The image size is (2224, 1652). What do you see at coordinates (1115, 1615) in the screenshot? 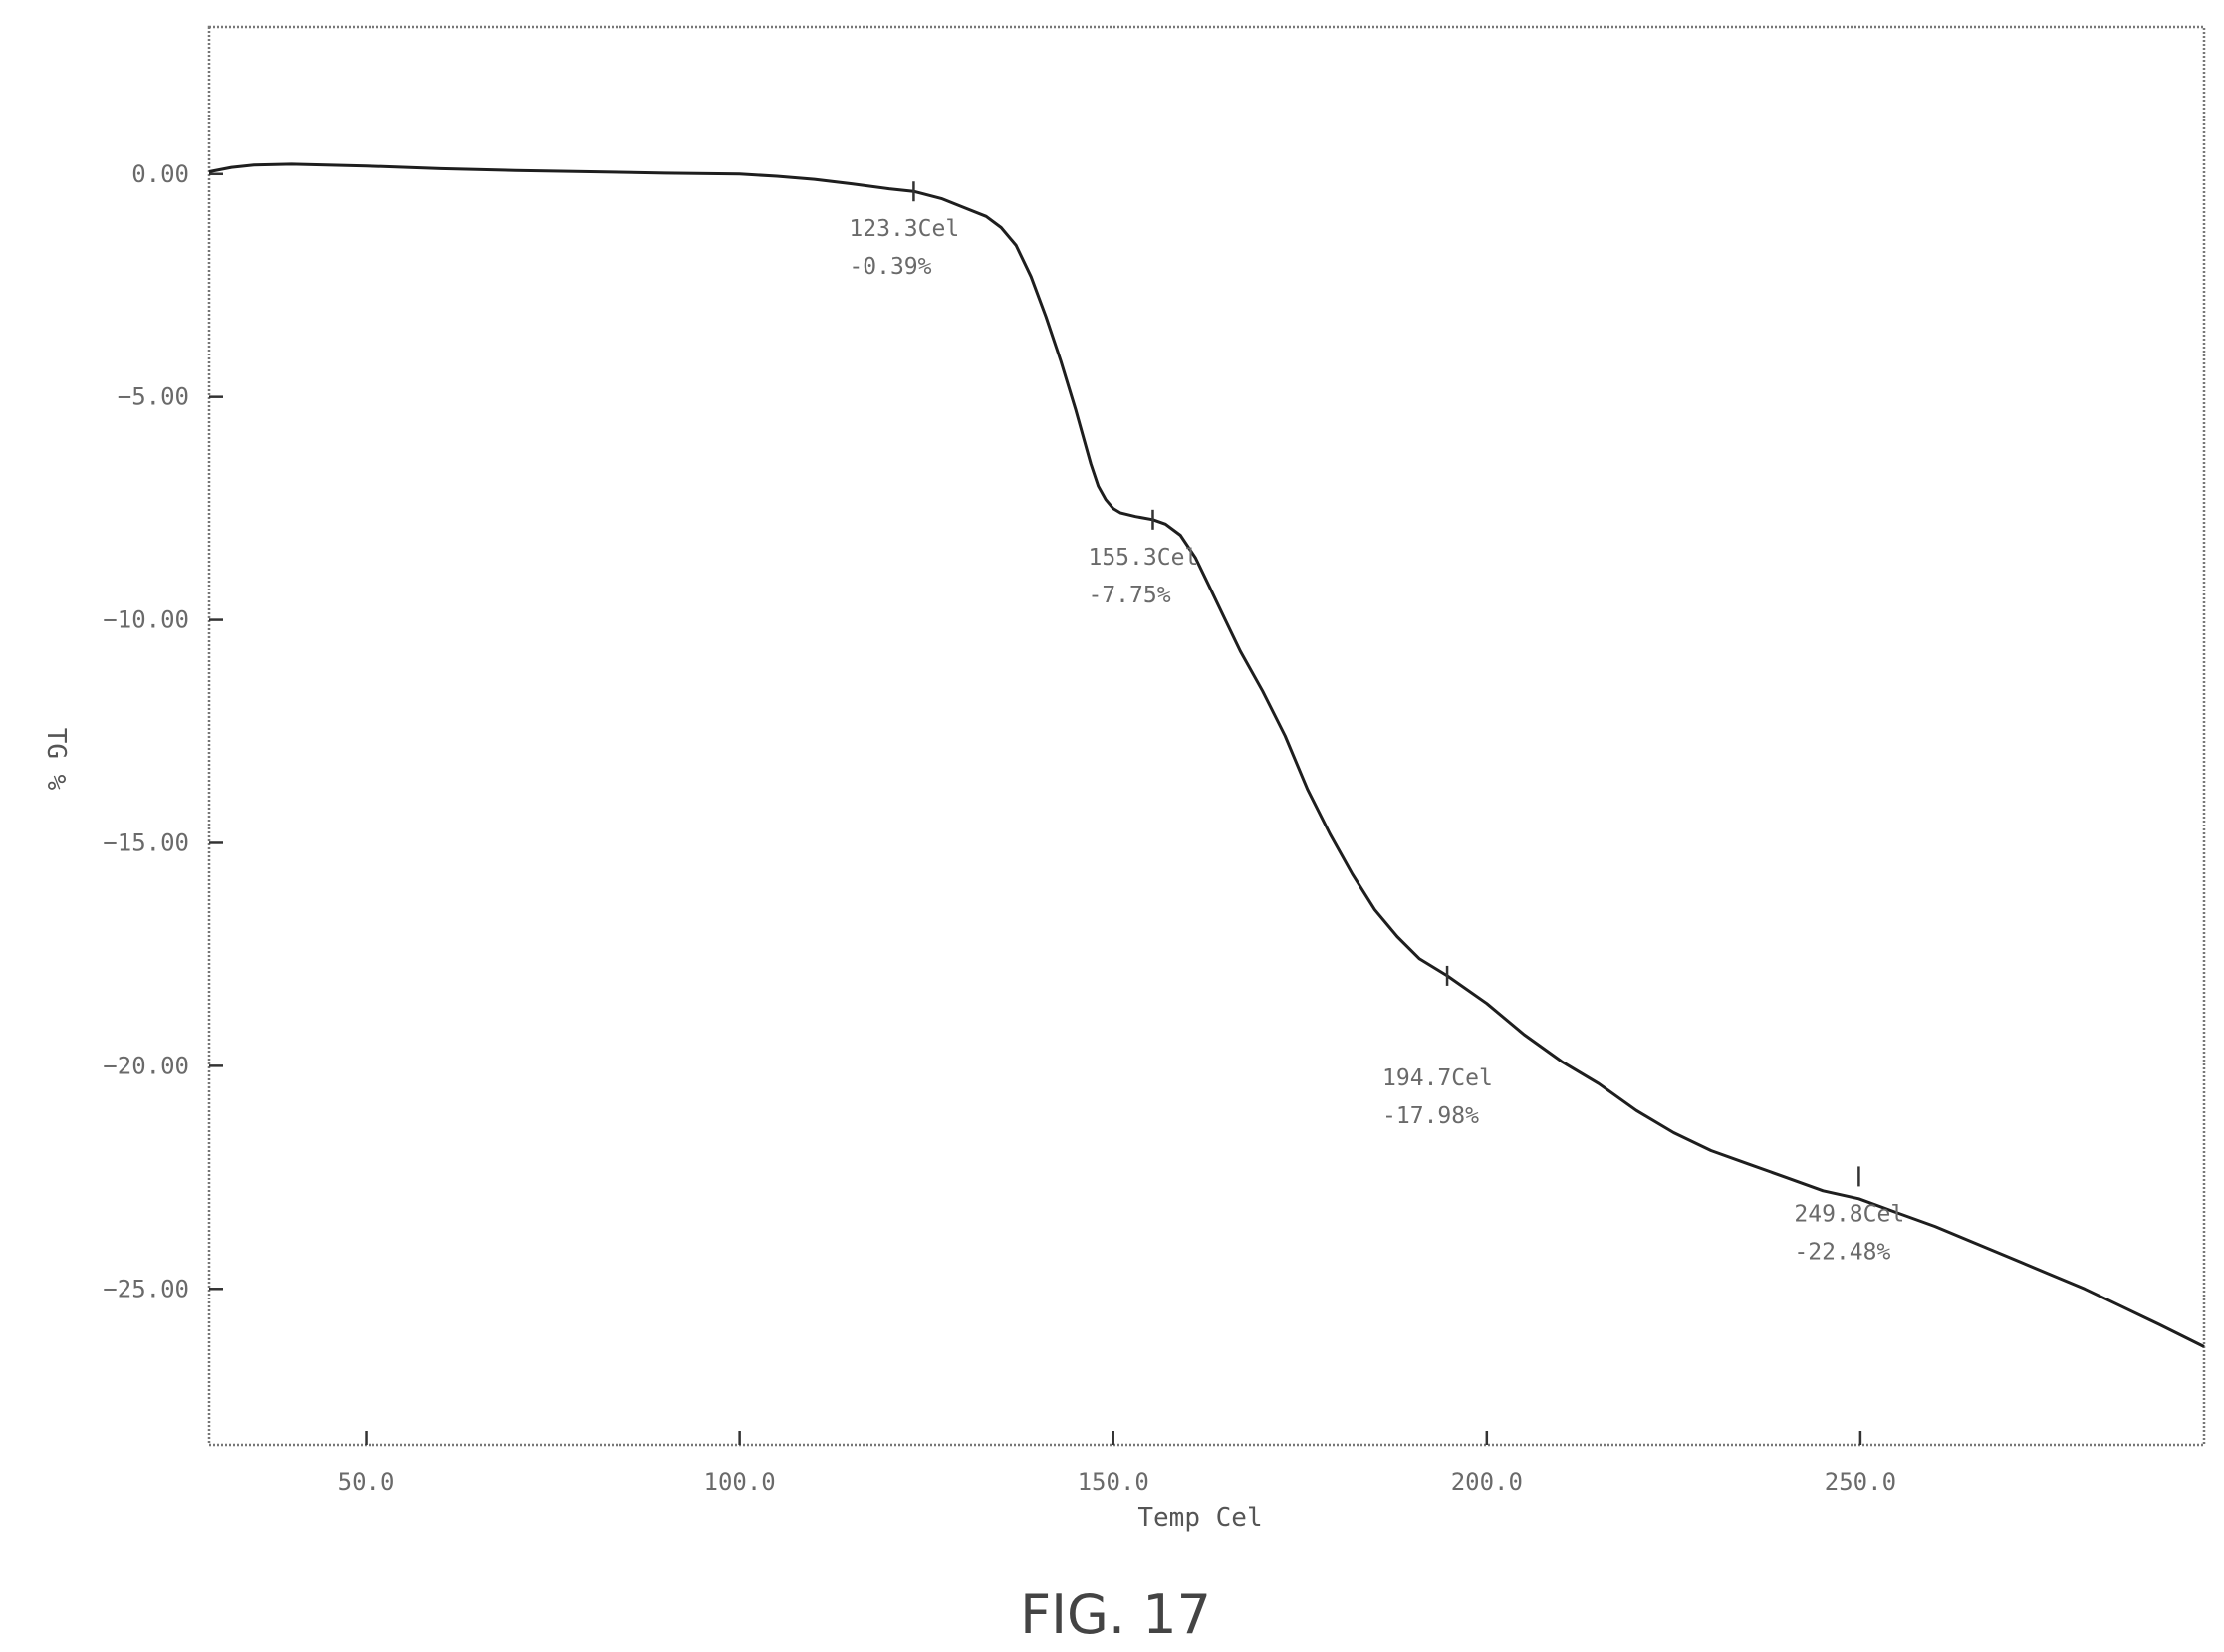
I see `figure-caption: FIG. 17` at bounding box center [1115, 1615].